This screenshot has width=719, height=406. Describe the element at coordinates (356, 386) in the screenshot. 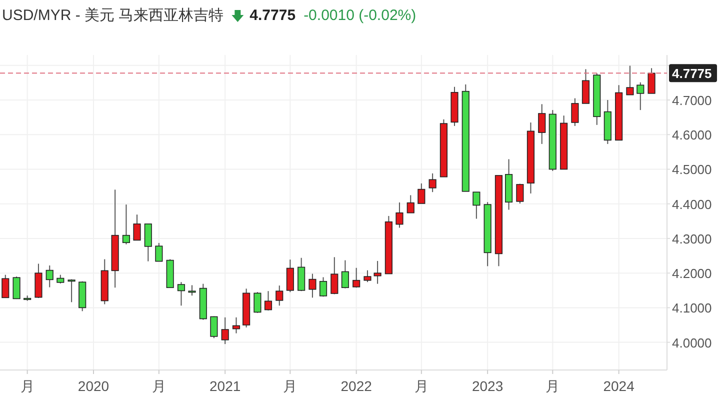

I see `x-tick-label: 2022` at that location.